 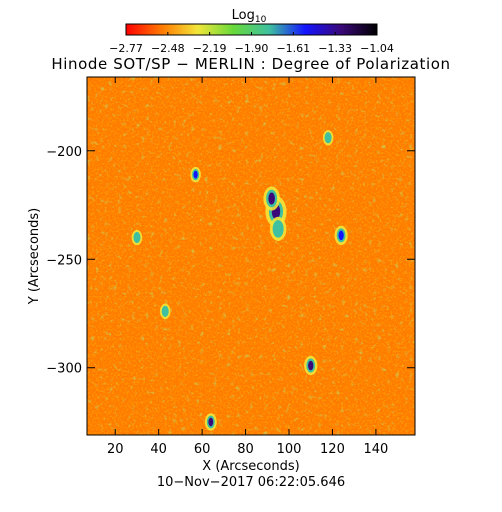 I want to click on colorbar-tick-labels: −2.77 −2.48 −2.19 −1.90 −1.61 −1.33 −1.04, so click(x=251, y=48).